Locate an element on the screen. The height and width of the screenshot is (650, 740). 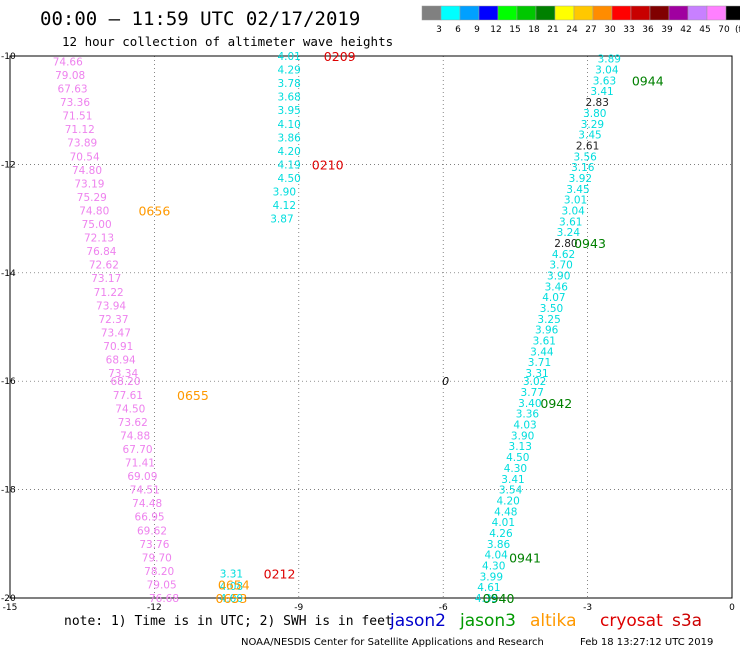
wave-height-value: 79.70 is located at coordinates (157, 558).